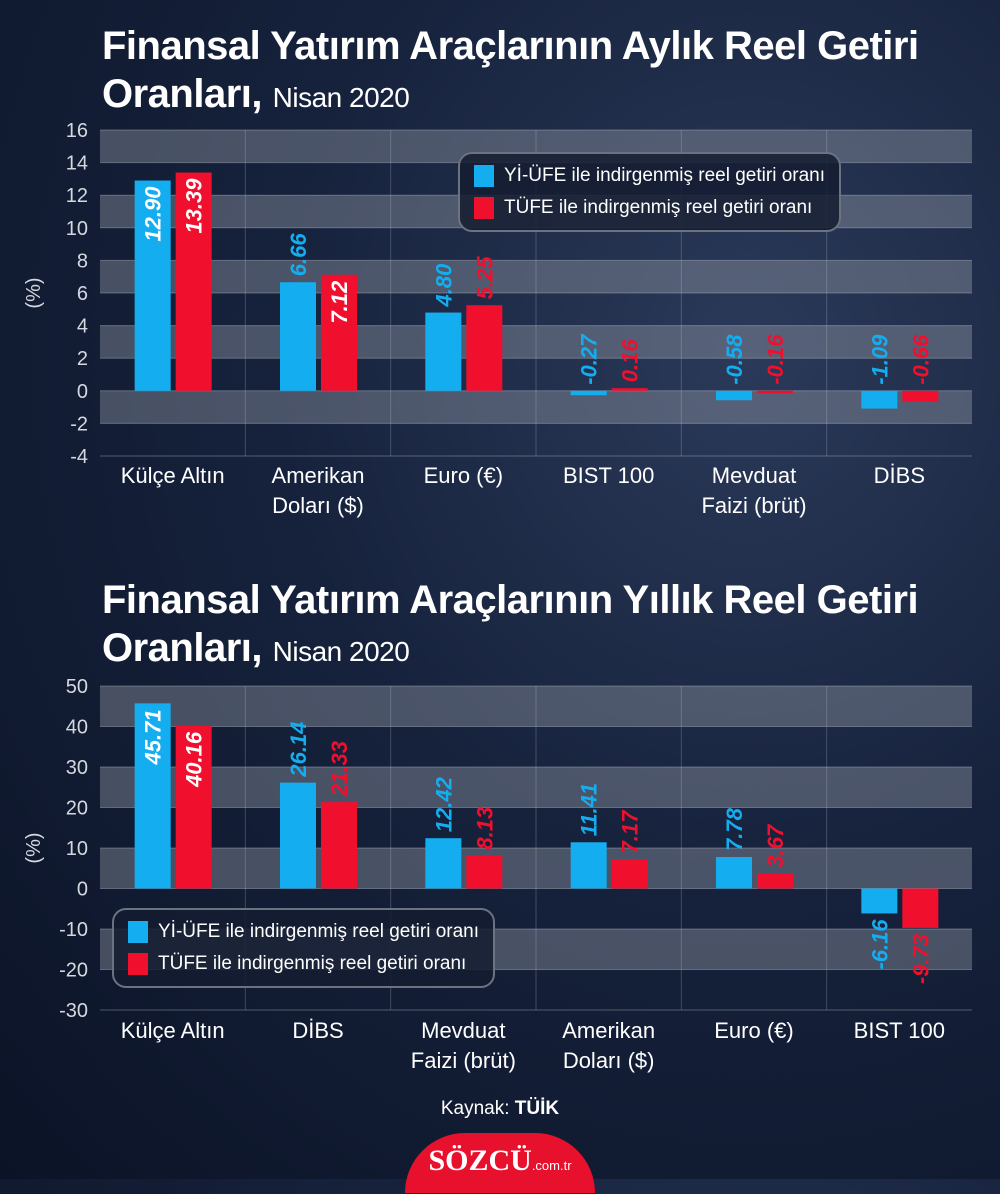 The image size is (1000, 1194). Describe the element at coordinates (339, 769) in the screenshot. I see `data-label: 21.33` at that location.